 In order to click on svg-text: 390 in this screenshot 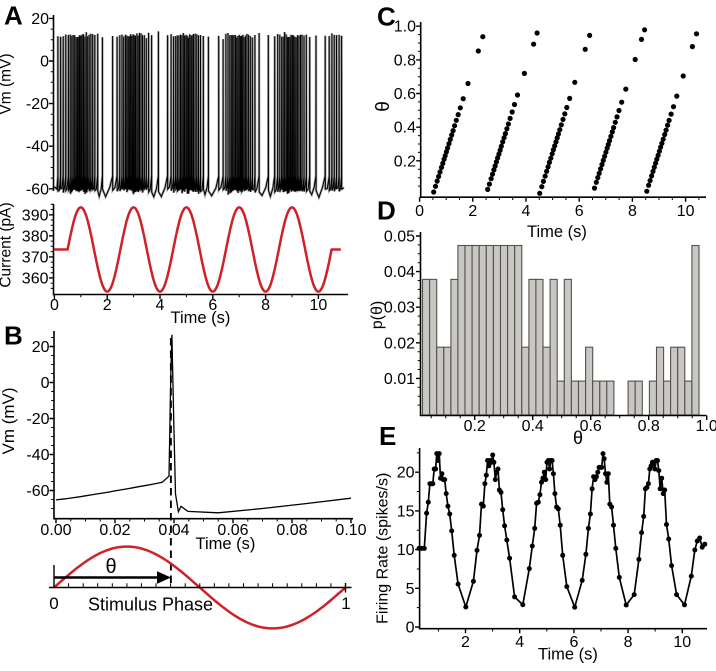, I will do `click(35, 215)`.